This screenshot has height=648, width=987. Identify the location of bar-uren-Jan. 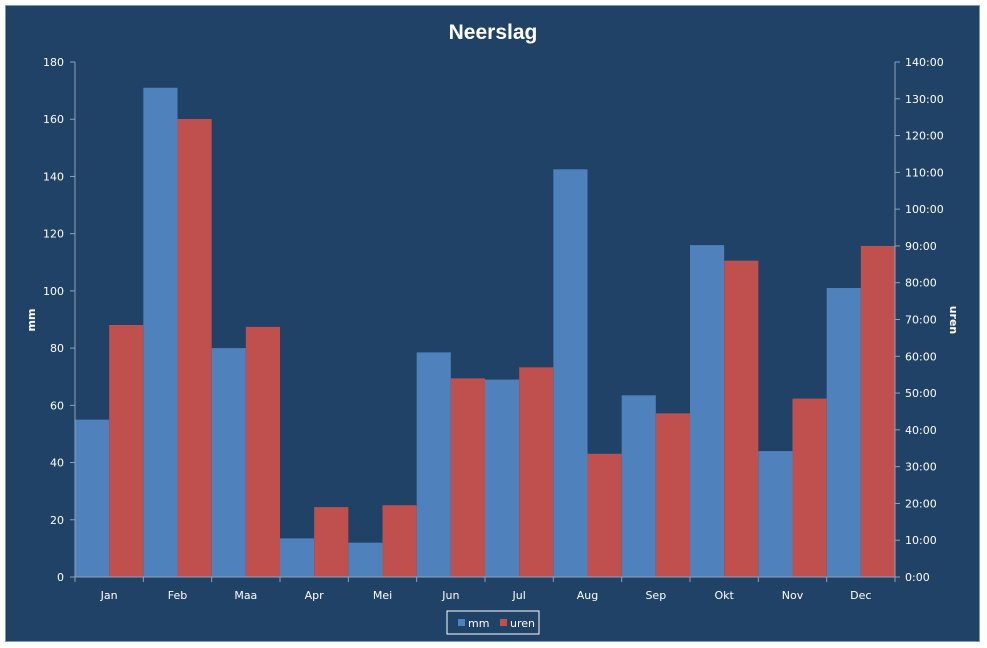
(126, 451).